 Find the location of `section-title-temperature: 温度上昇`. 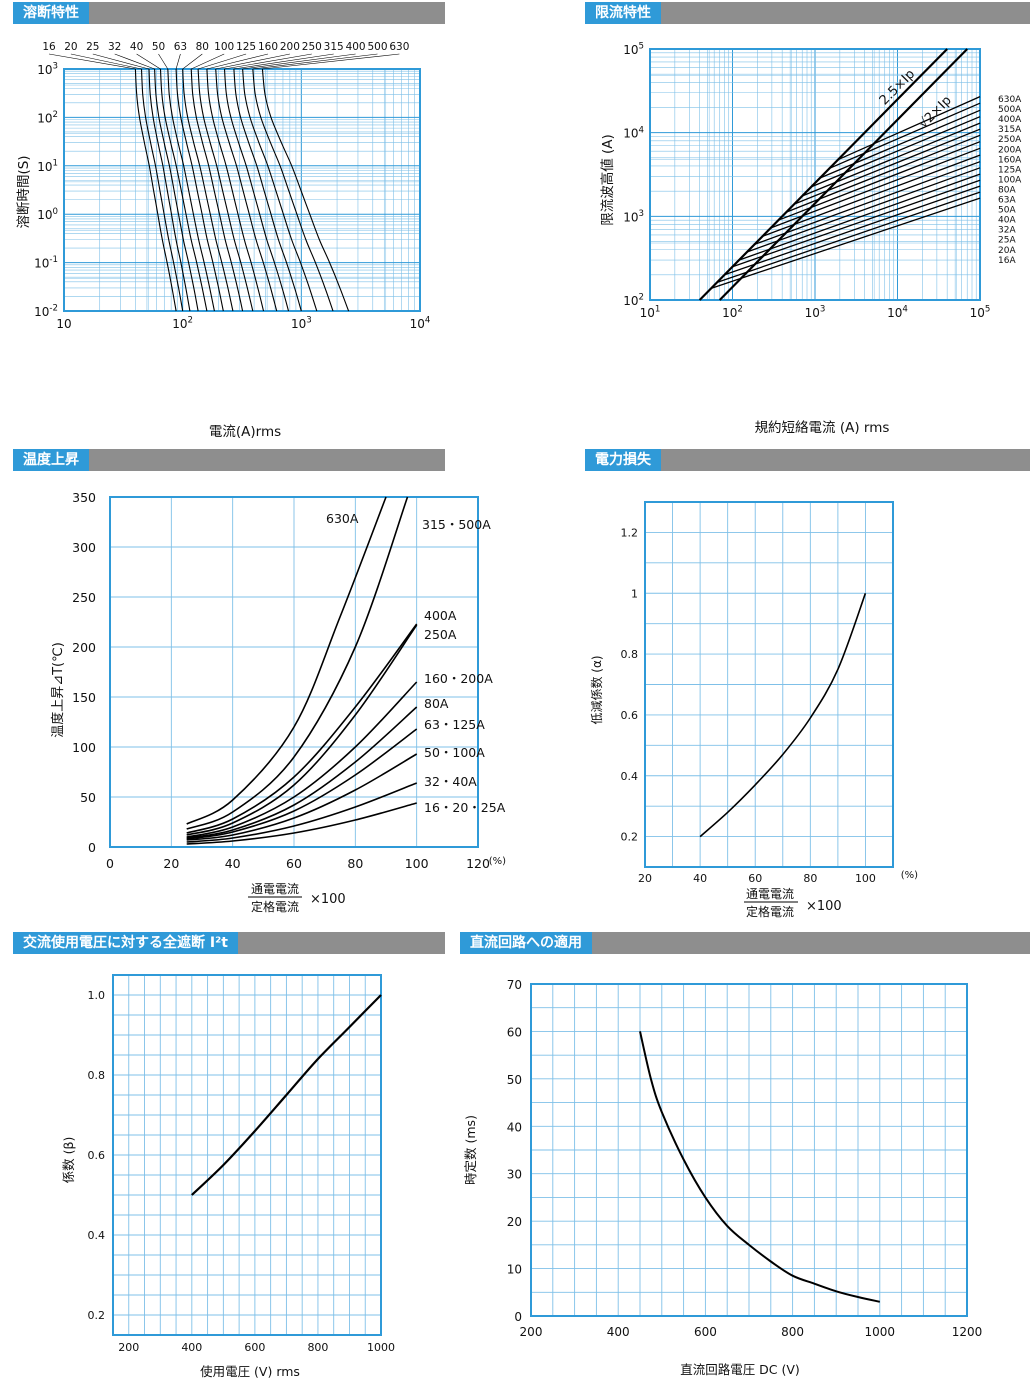

section-title-temperature: 温度上昇 is located at coordinates (51, 460).